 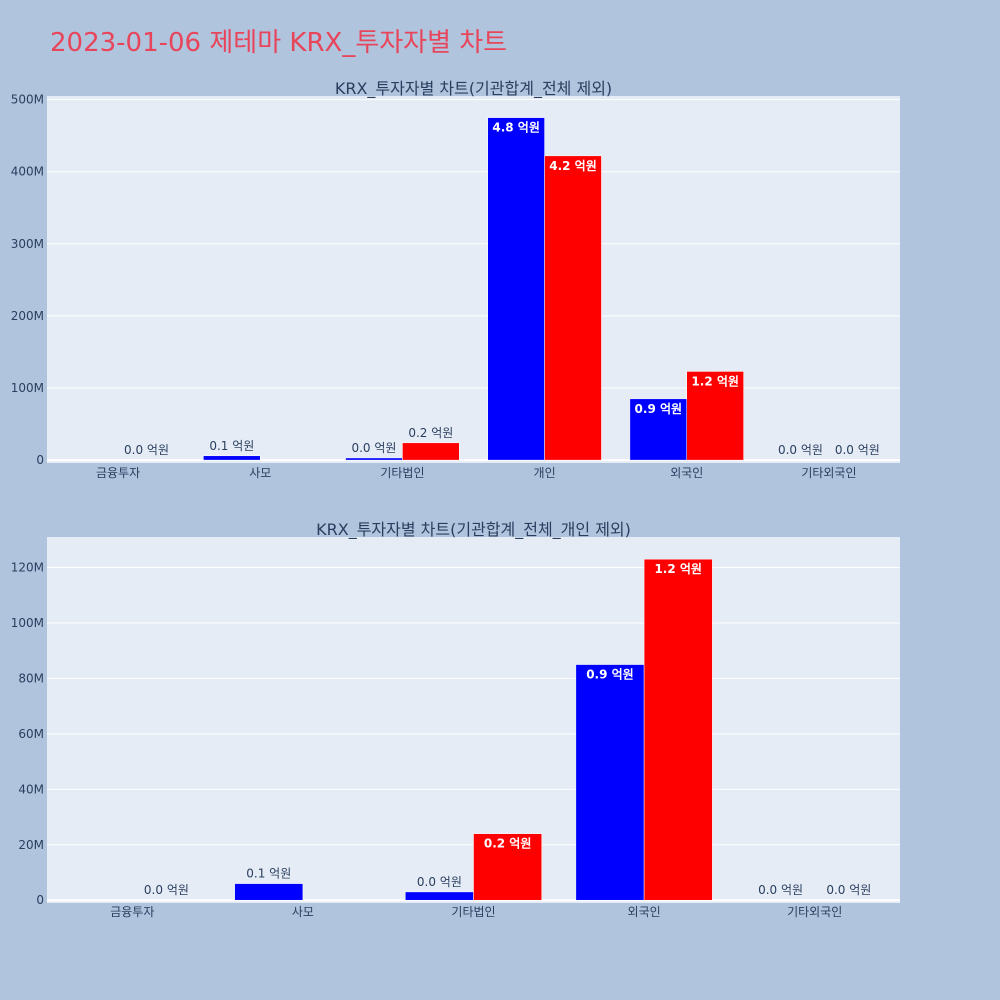 I want to click on y-tick-label: 400M, so click(x=27, y=172).